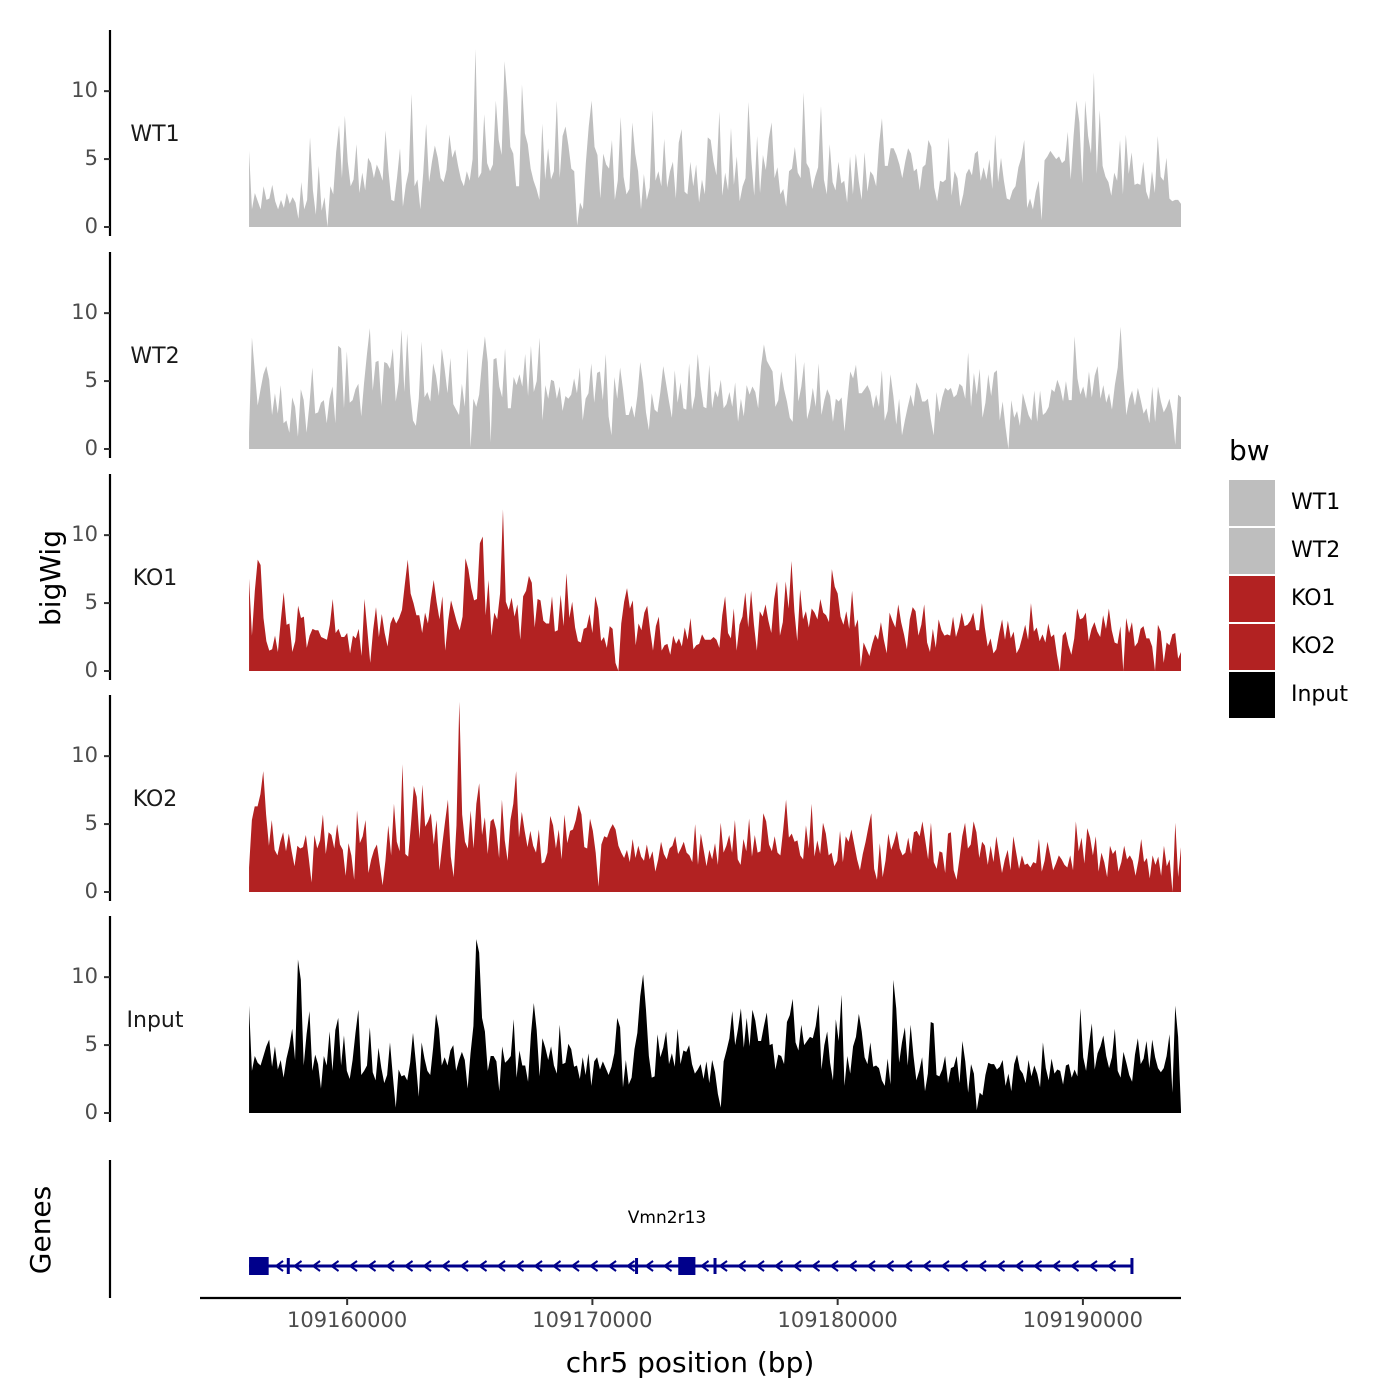 The width and height of the screenshot is (1400, 1400). Describe the element at coordinates (715, 387) in the screenshot. I see `signal-area-wt2` at that location.